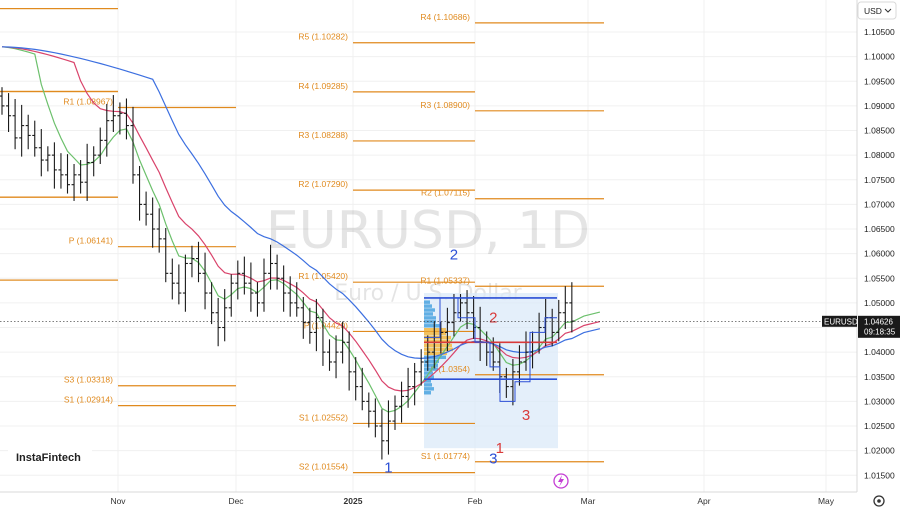 The height and width of the screenshot is (510, 900). I want to click on price-tick-label: 1.08000, so click(879, 155).